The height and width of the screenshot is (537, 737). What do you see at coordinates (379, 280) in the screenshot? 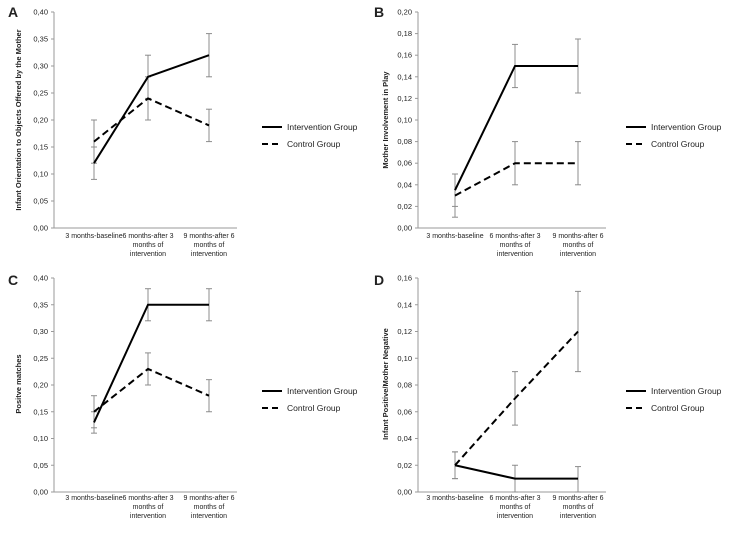
I see `panel-letter: D` at bounding box center [379, 280].